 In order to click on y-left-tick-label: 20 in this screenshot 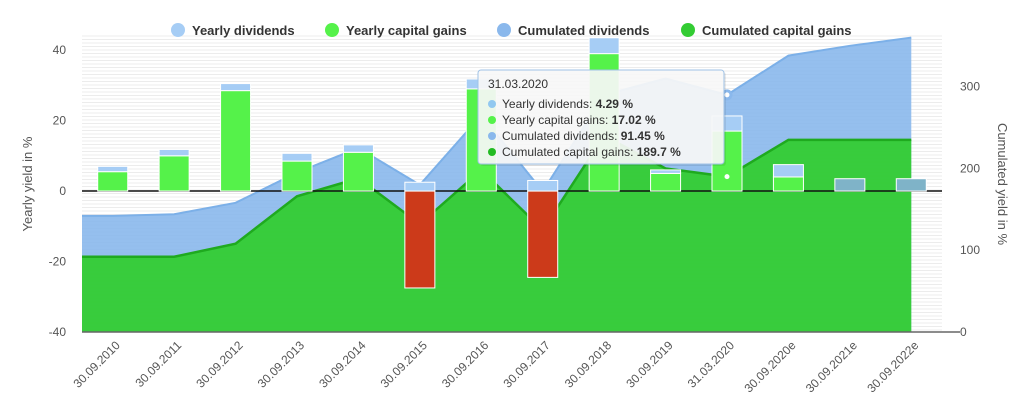, I will do `click(60, 121)`.